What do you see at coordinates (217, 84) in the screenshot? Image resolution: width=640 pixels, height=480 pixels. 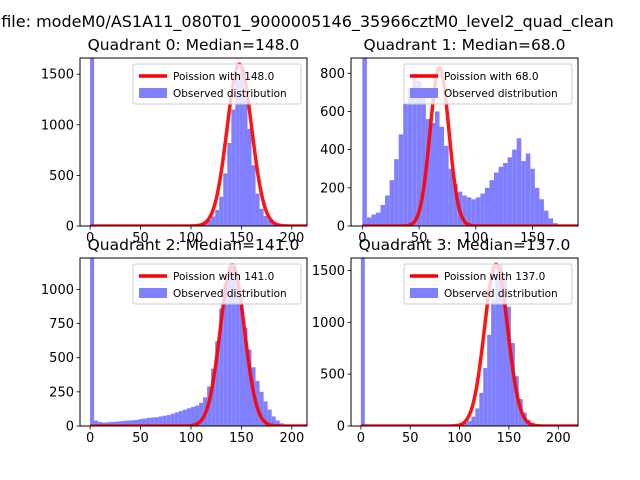 I see `quadrant-0-legend: Poission with 148.0 Observed distribution` at bounding box center [217, 84].